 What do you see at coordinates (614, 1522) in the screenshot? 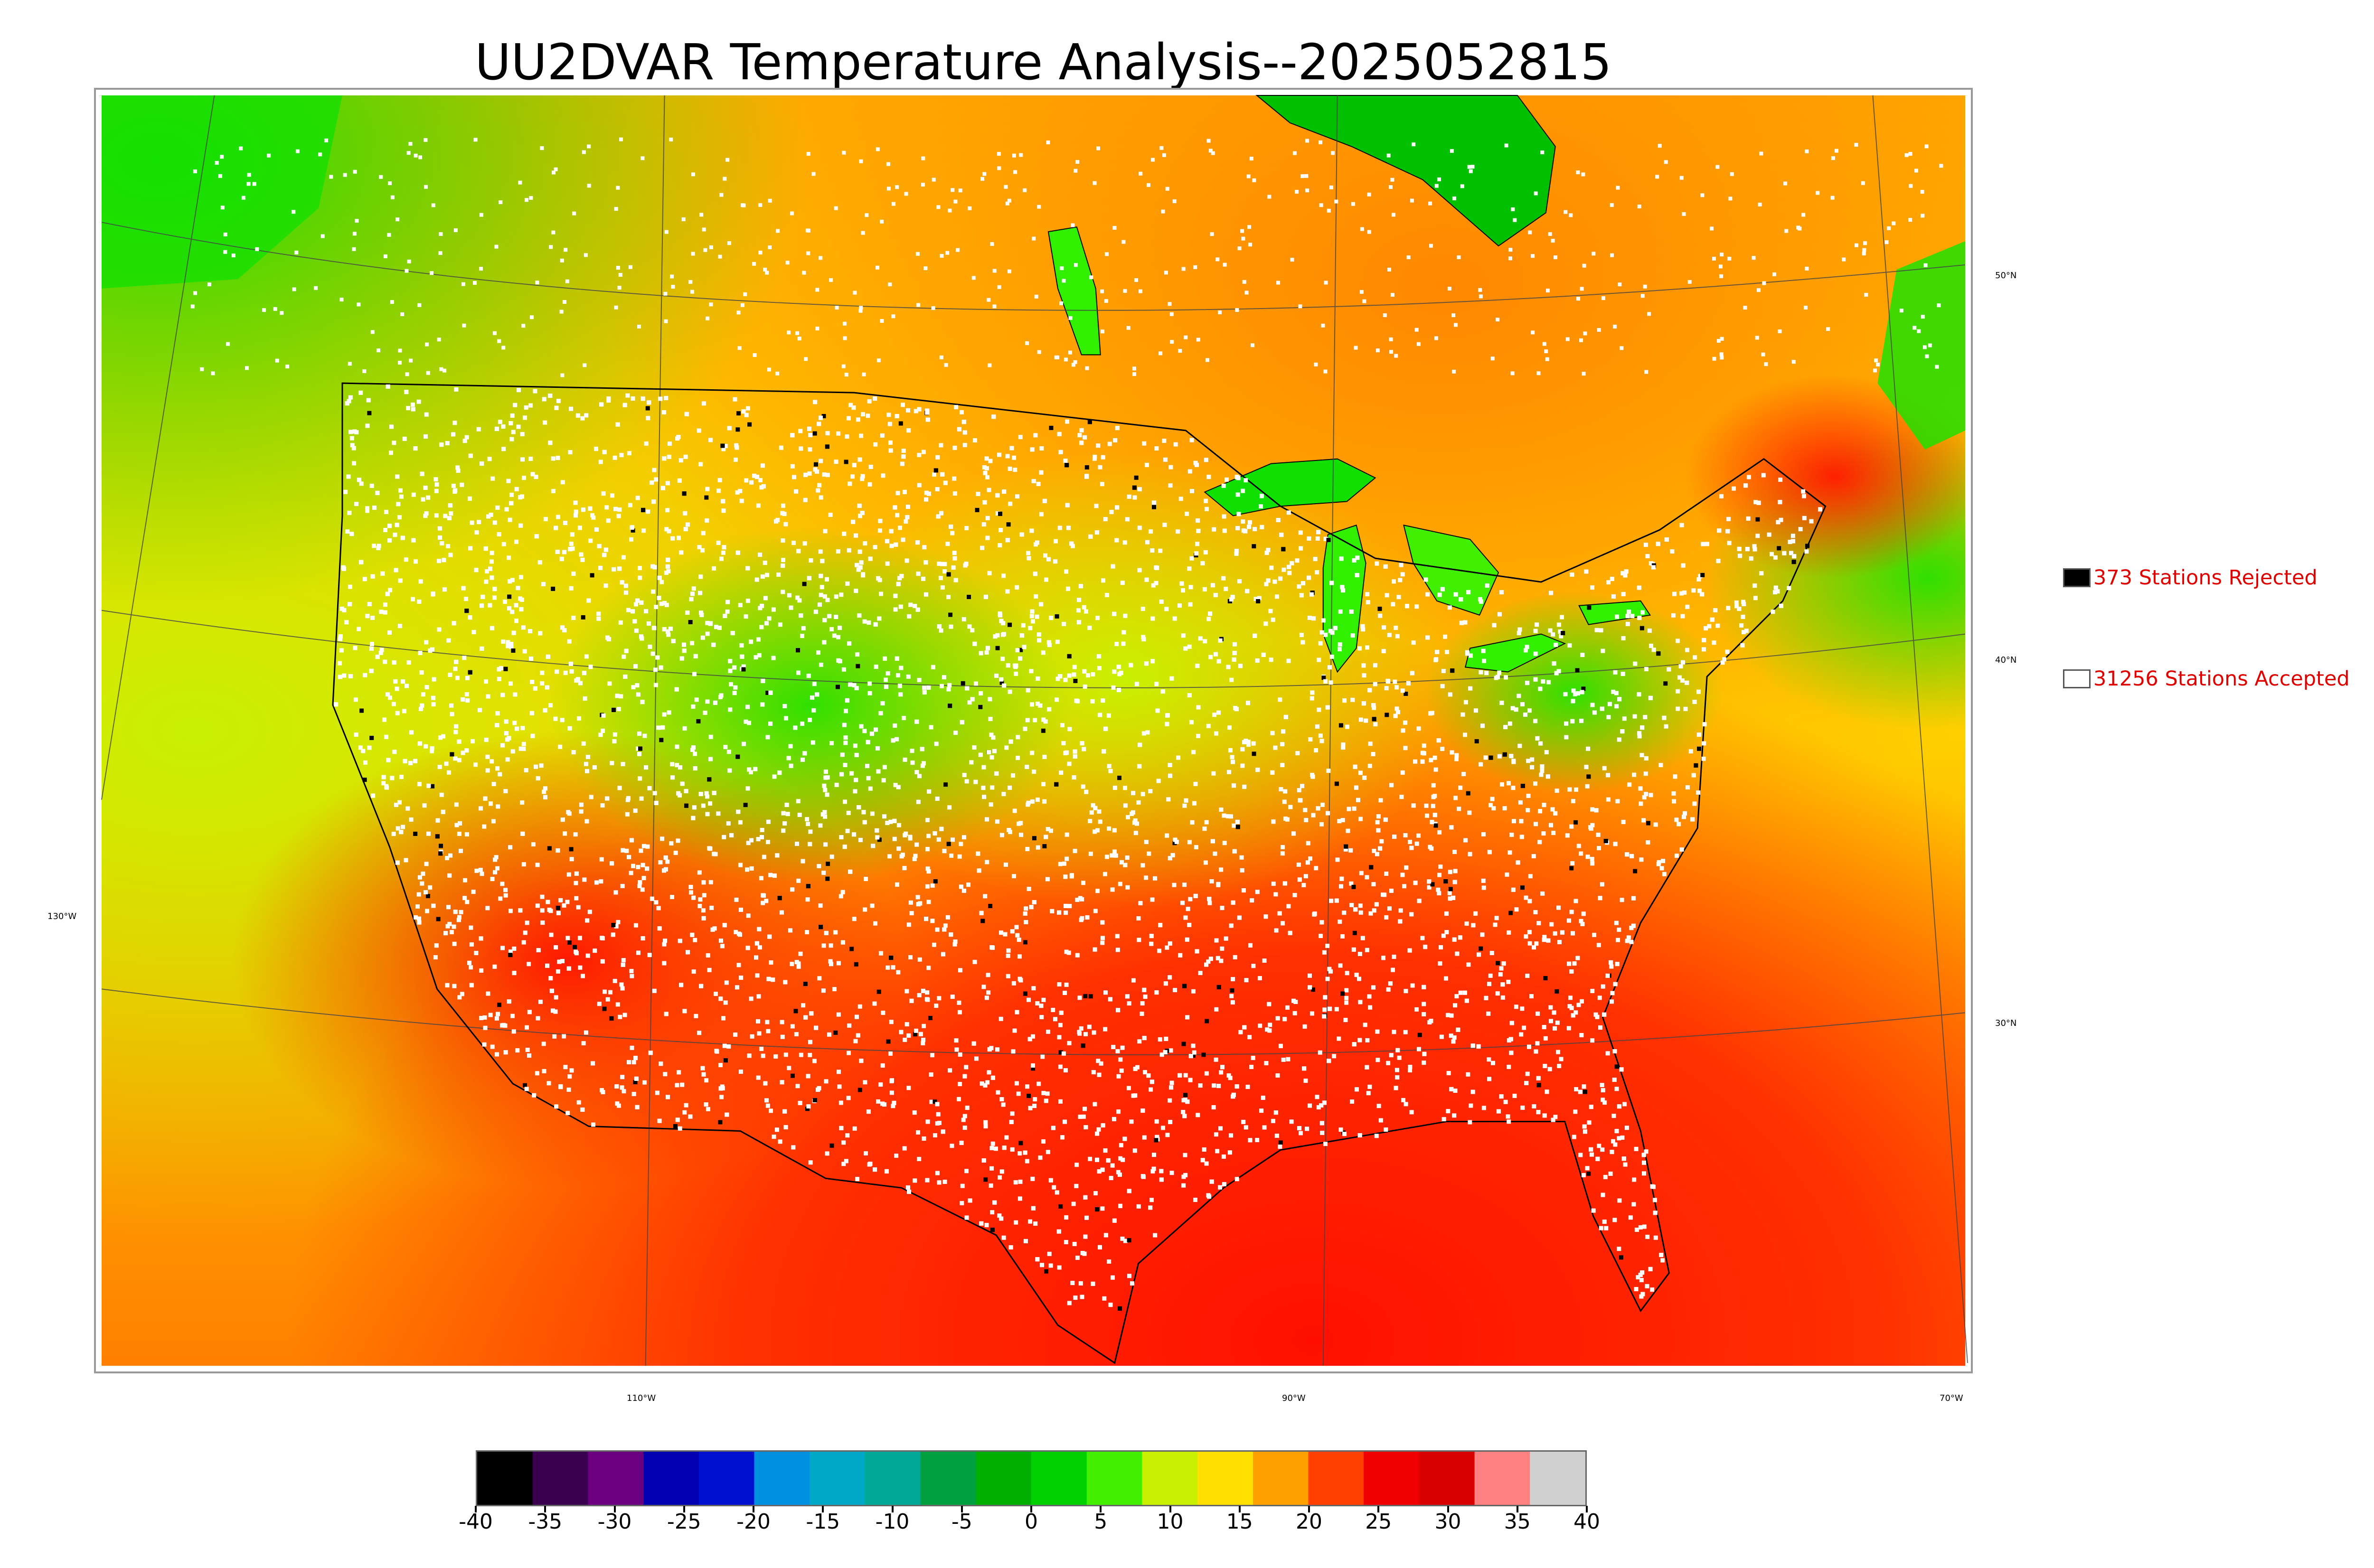
I see `colorbar-tick-label: -30` at bounding box center [614, 1522].